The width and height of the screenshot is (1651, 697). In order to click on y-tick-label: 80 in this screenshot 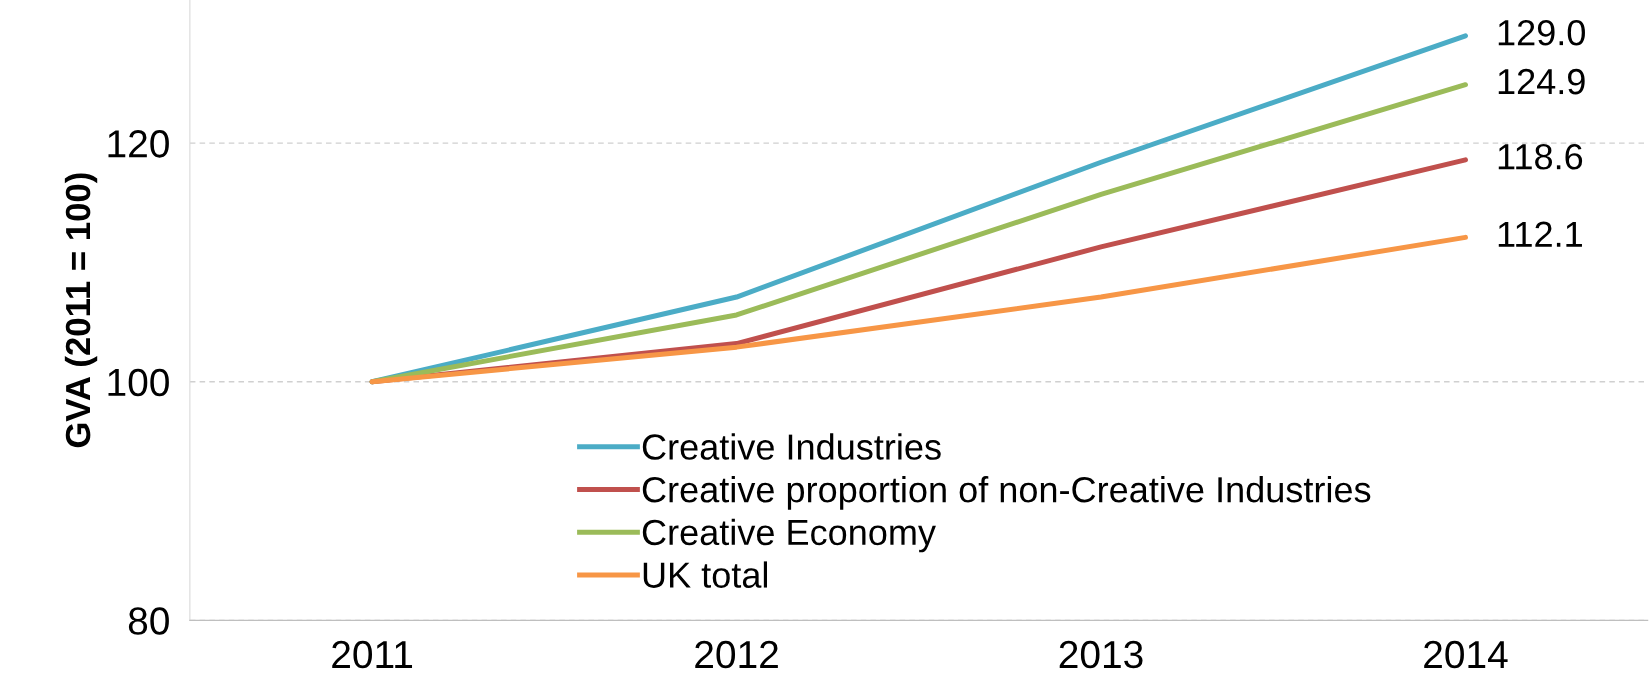, I will do `click(148, 621)`.